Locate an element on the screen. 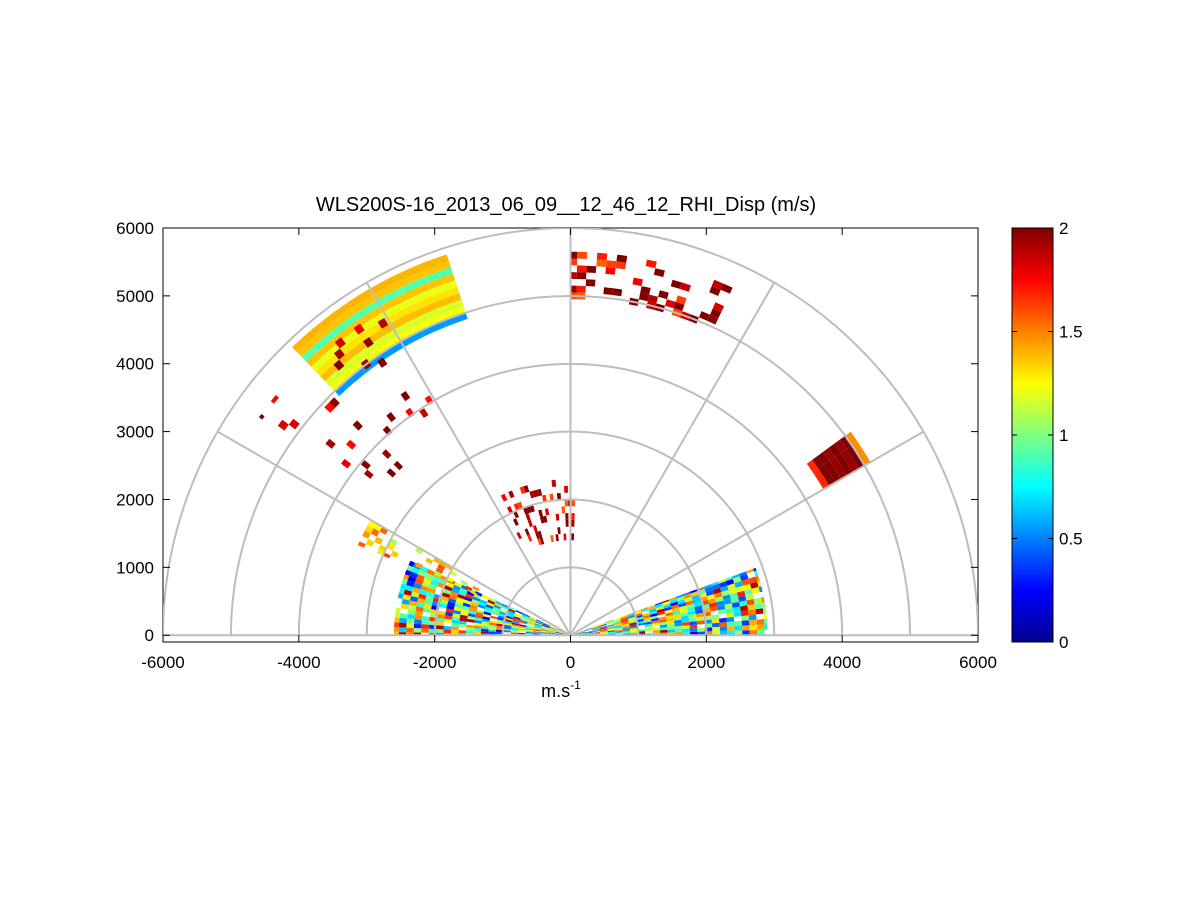 This screenshot has height=901, width=1201. x-tick-label: -4000 is located at coordinates (298, 662).